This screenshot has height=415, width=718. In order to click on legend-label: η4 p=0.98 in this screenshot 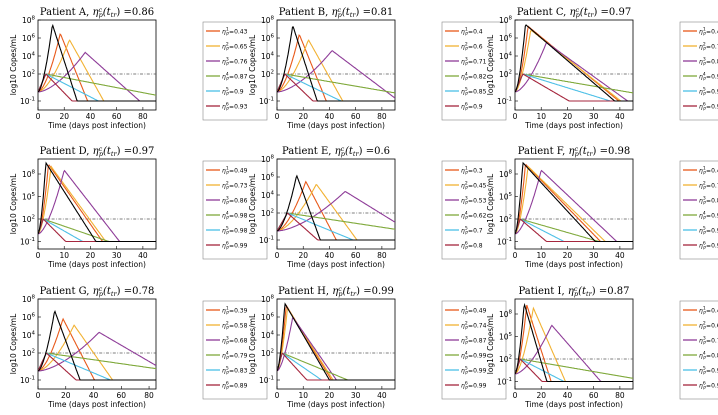, I will do `click(235, 216)`.